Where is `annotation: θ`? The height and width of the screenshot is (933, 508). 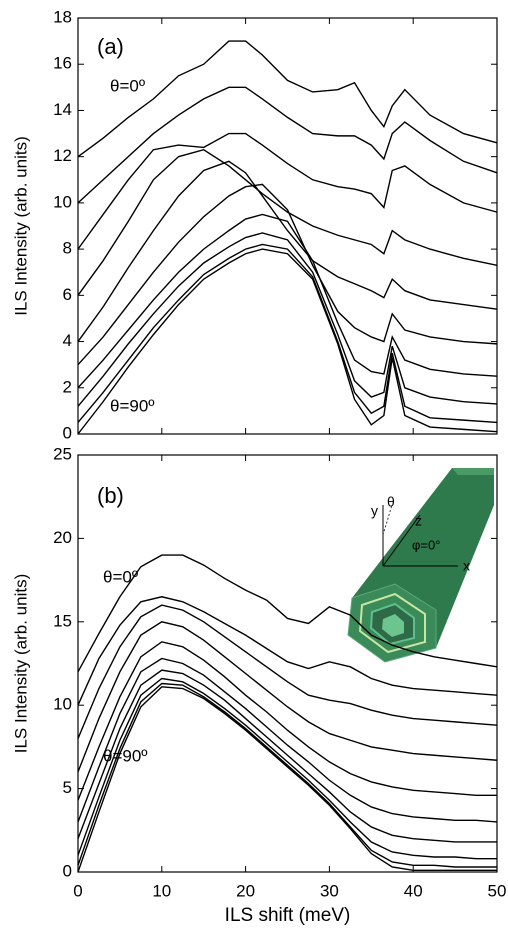 annotation: θ is located at coordinates (391, 502).